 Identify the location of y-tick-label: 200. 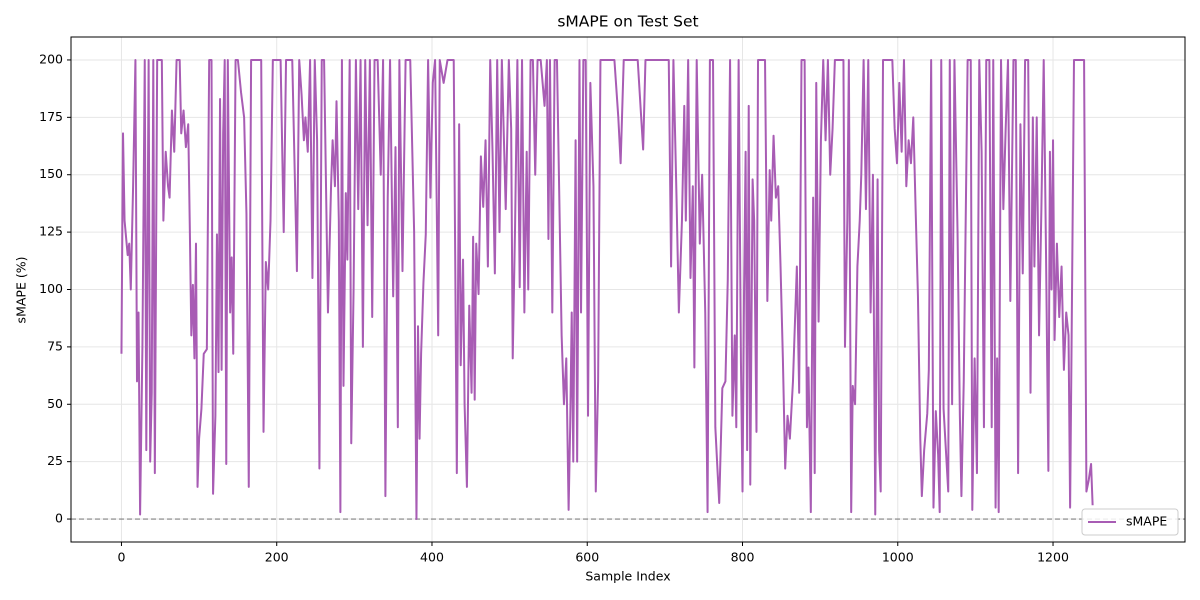
(51, 58).